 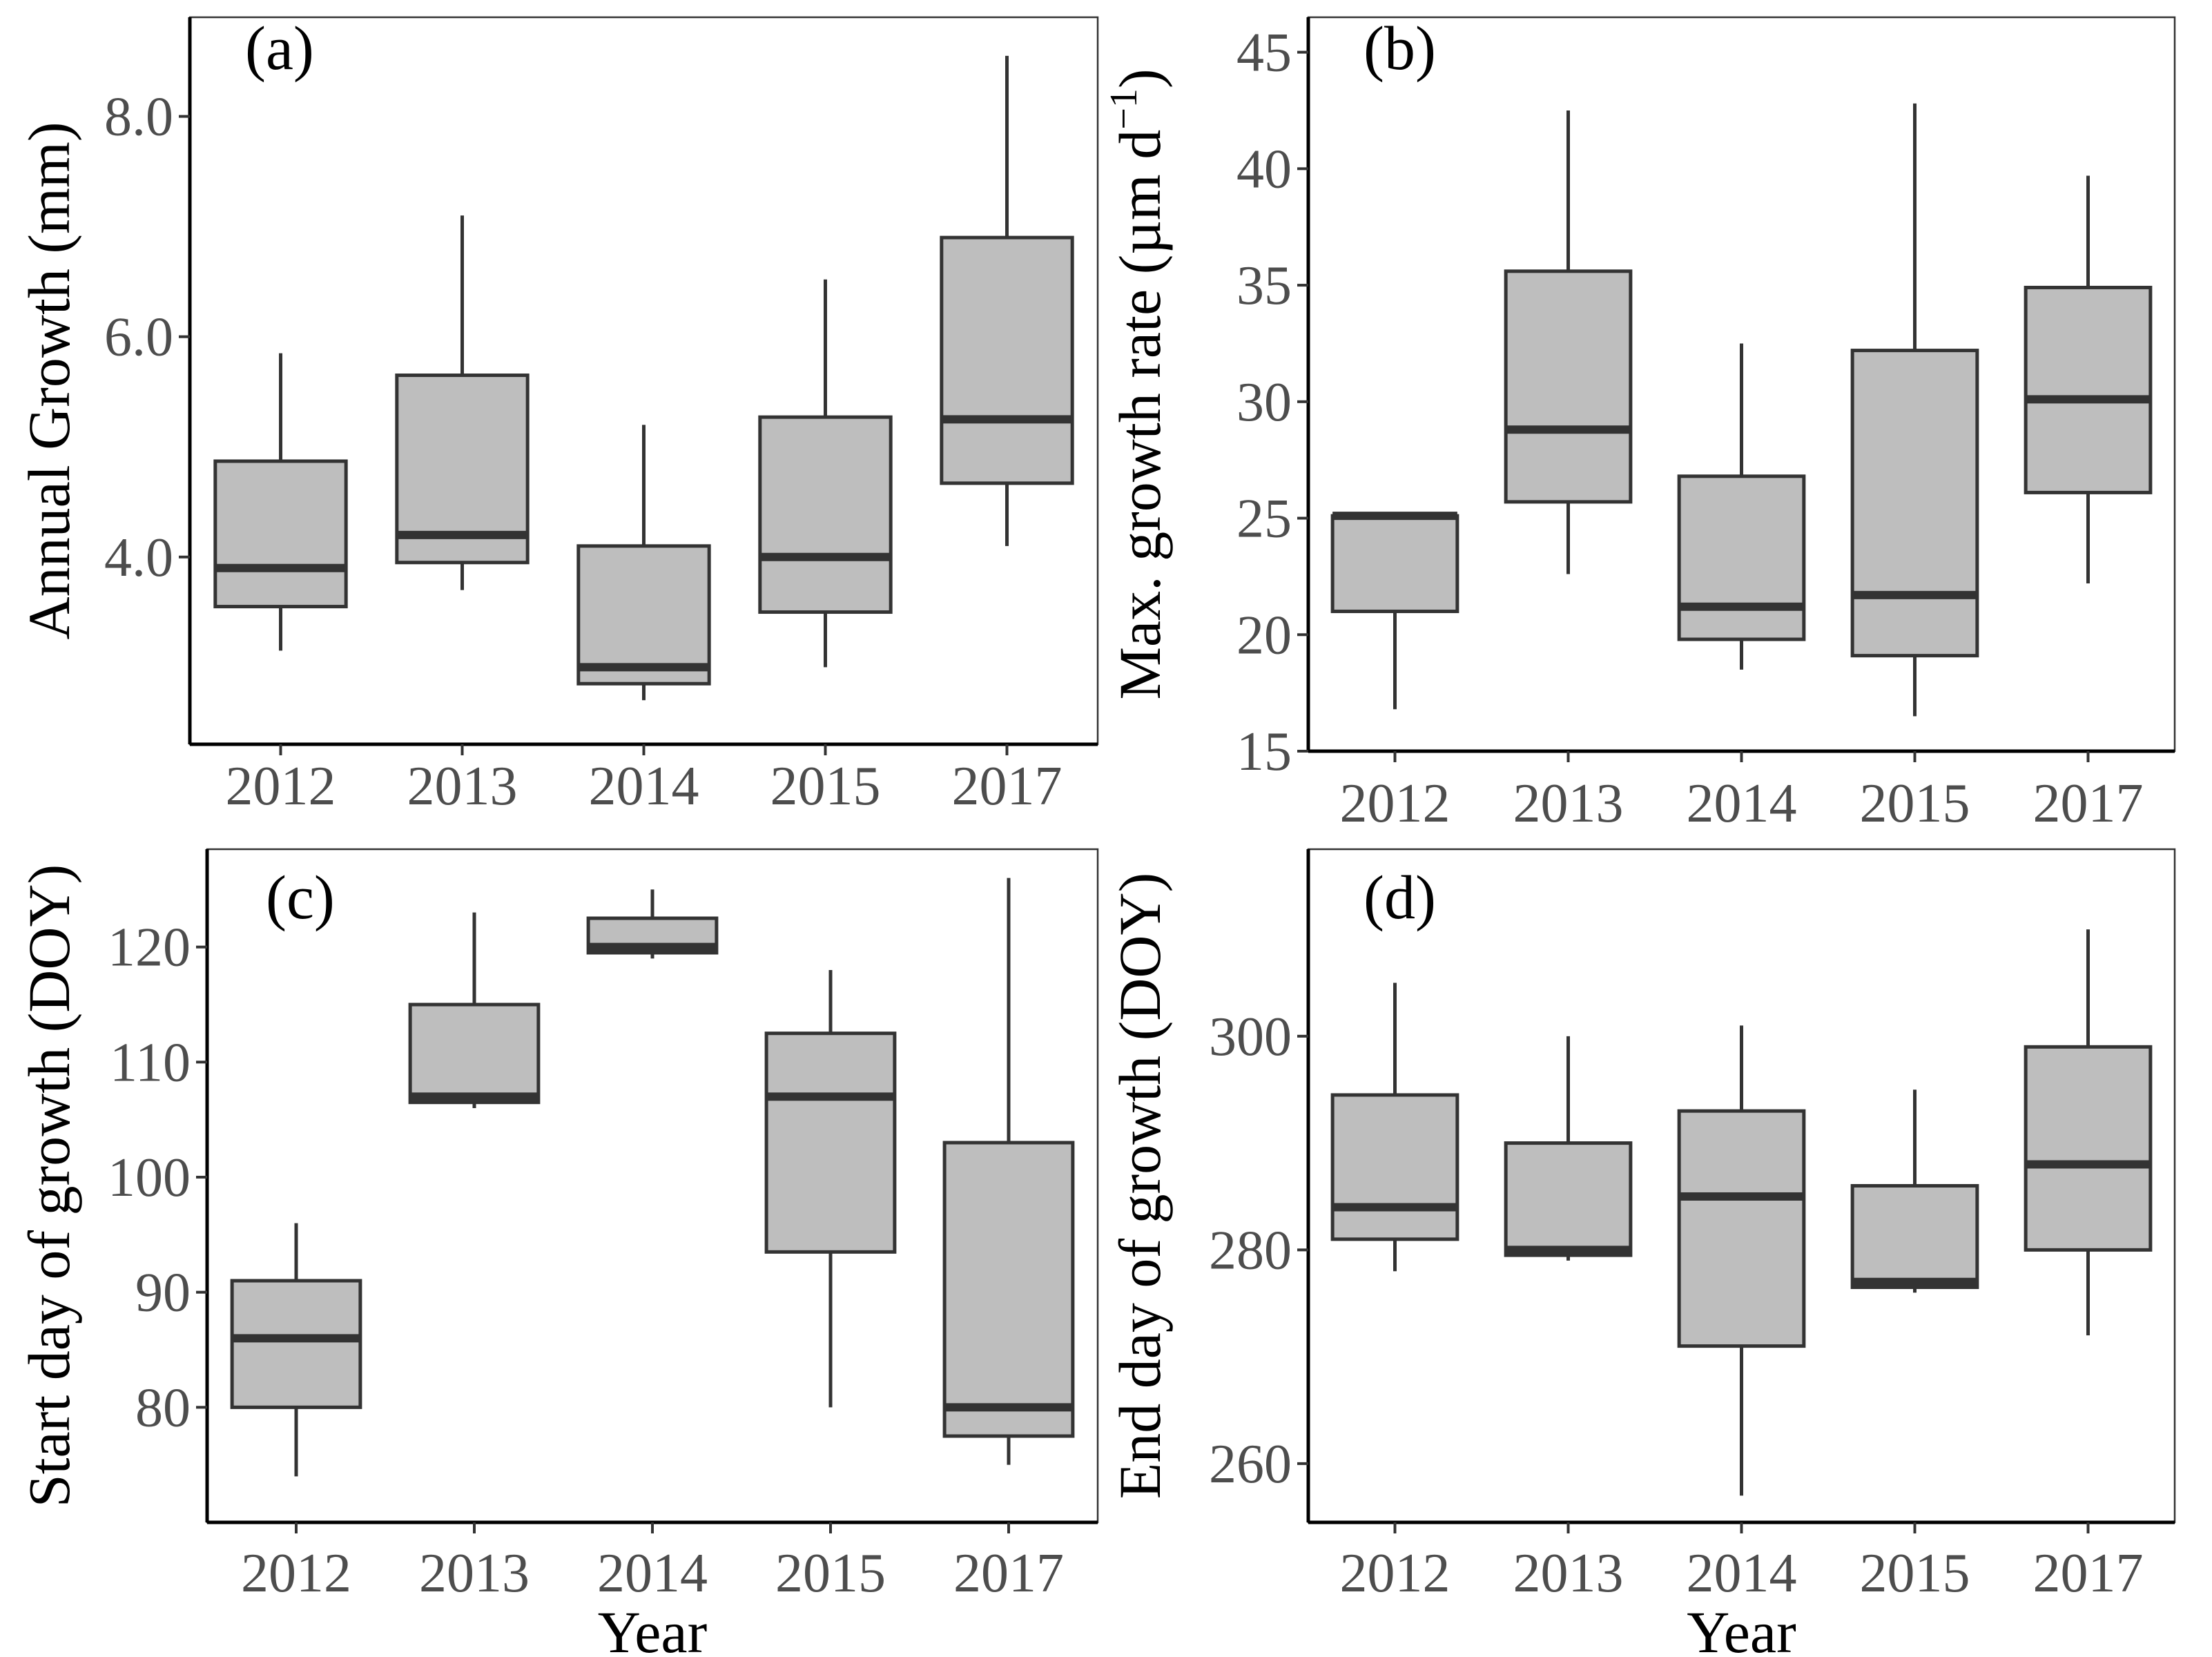 What do you see at coordinates (163, 1407) in the screenshot?
I see `y-tick-label: 80` at bounding box center [163, 1407].